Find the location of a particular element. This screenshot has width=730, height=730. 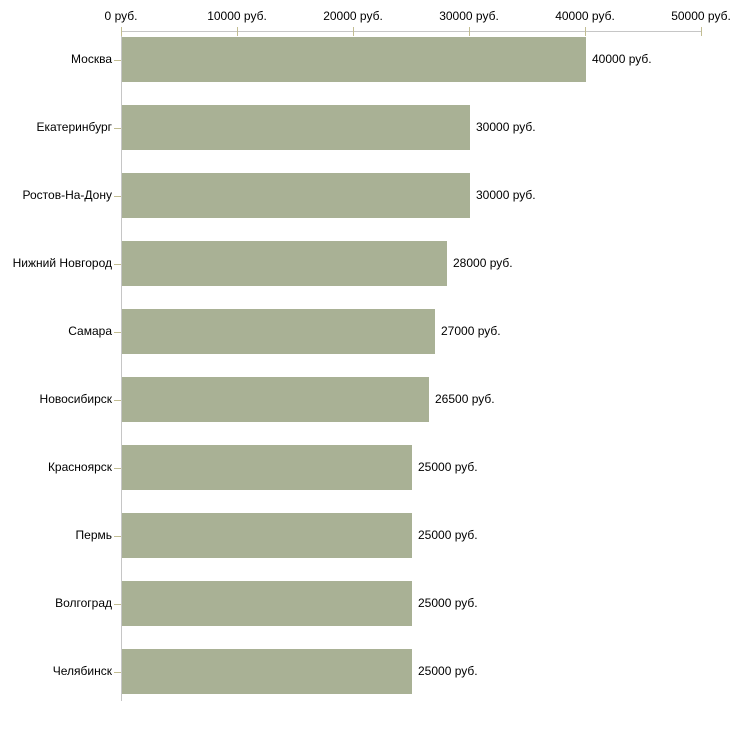

category-label: Челябинск is located at coordinates (82, 670).